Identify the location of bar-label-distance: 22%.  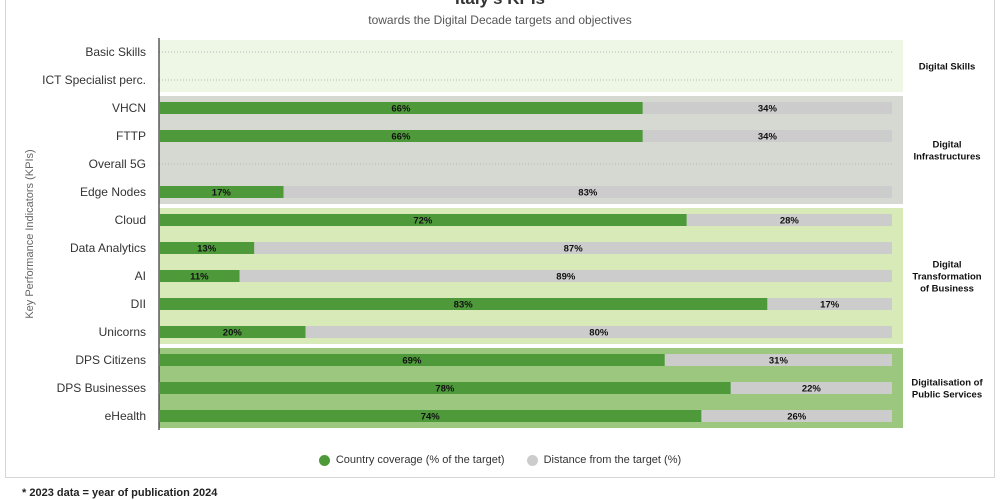
(812, 389).